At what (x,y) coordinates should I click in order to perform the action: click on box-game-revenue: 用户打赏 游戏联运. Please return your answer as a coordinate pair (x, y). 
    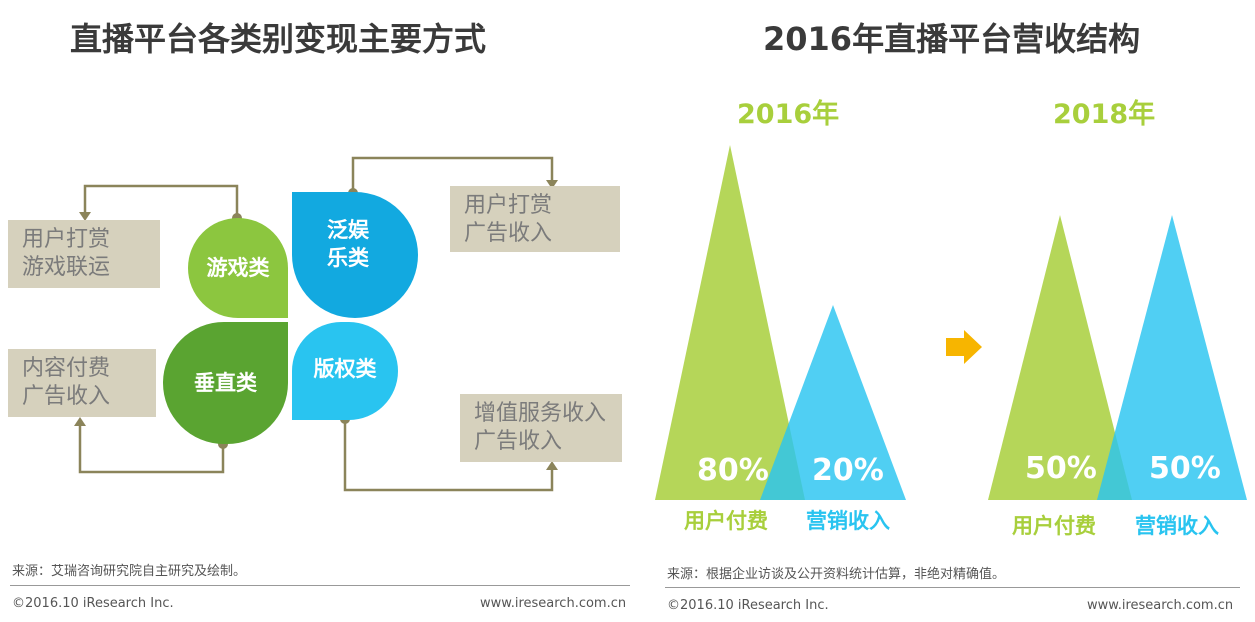
    Looking at the image, I should click on (84, 254).